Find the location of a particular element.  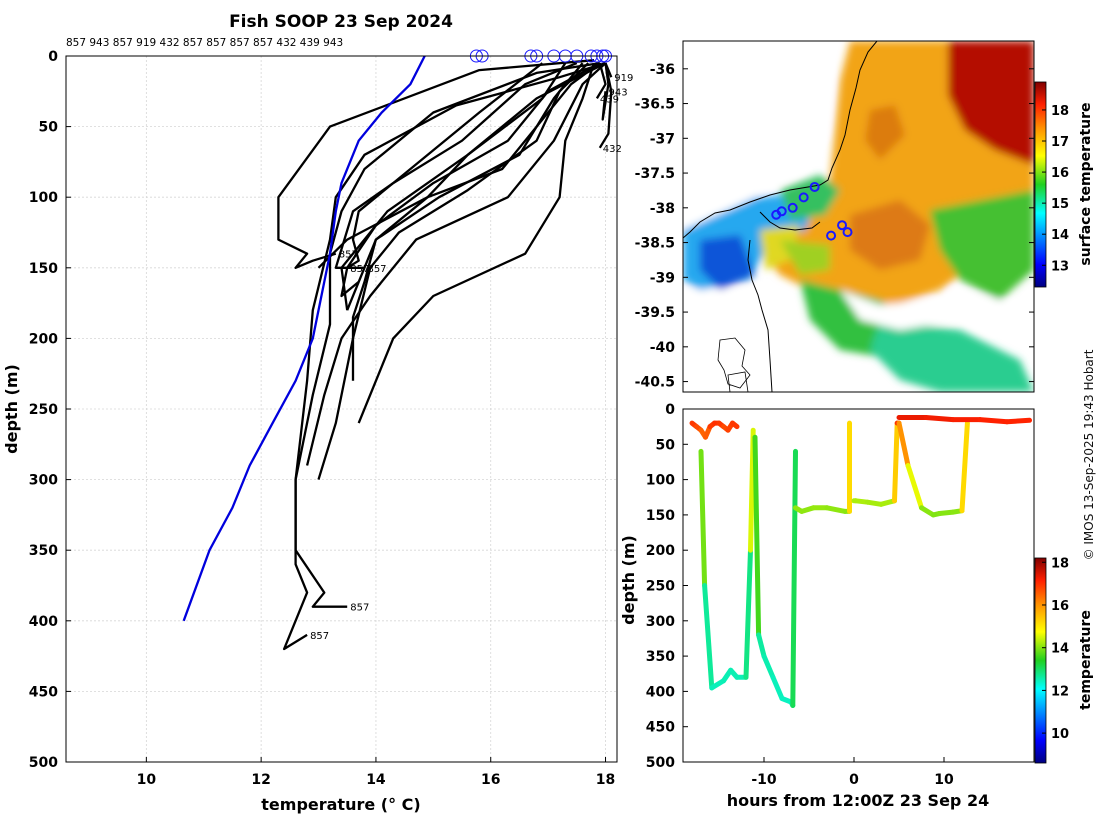

tick-label-y: 350 is located at coordinates (43, 551).